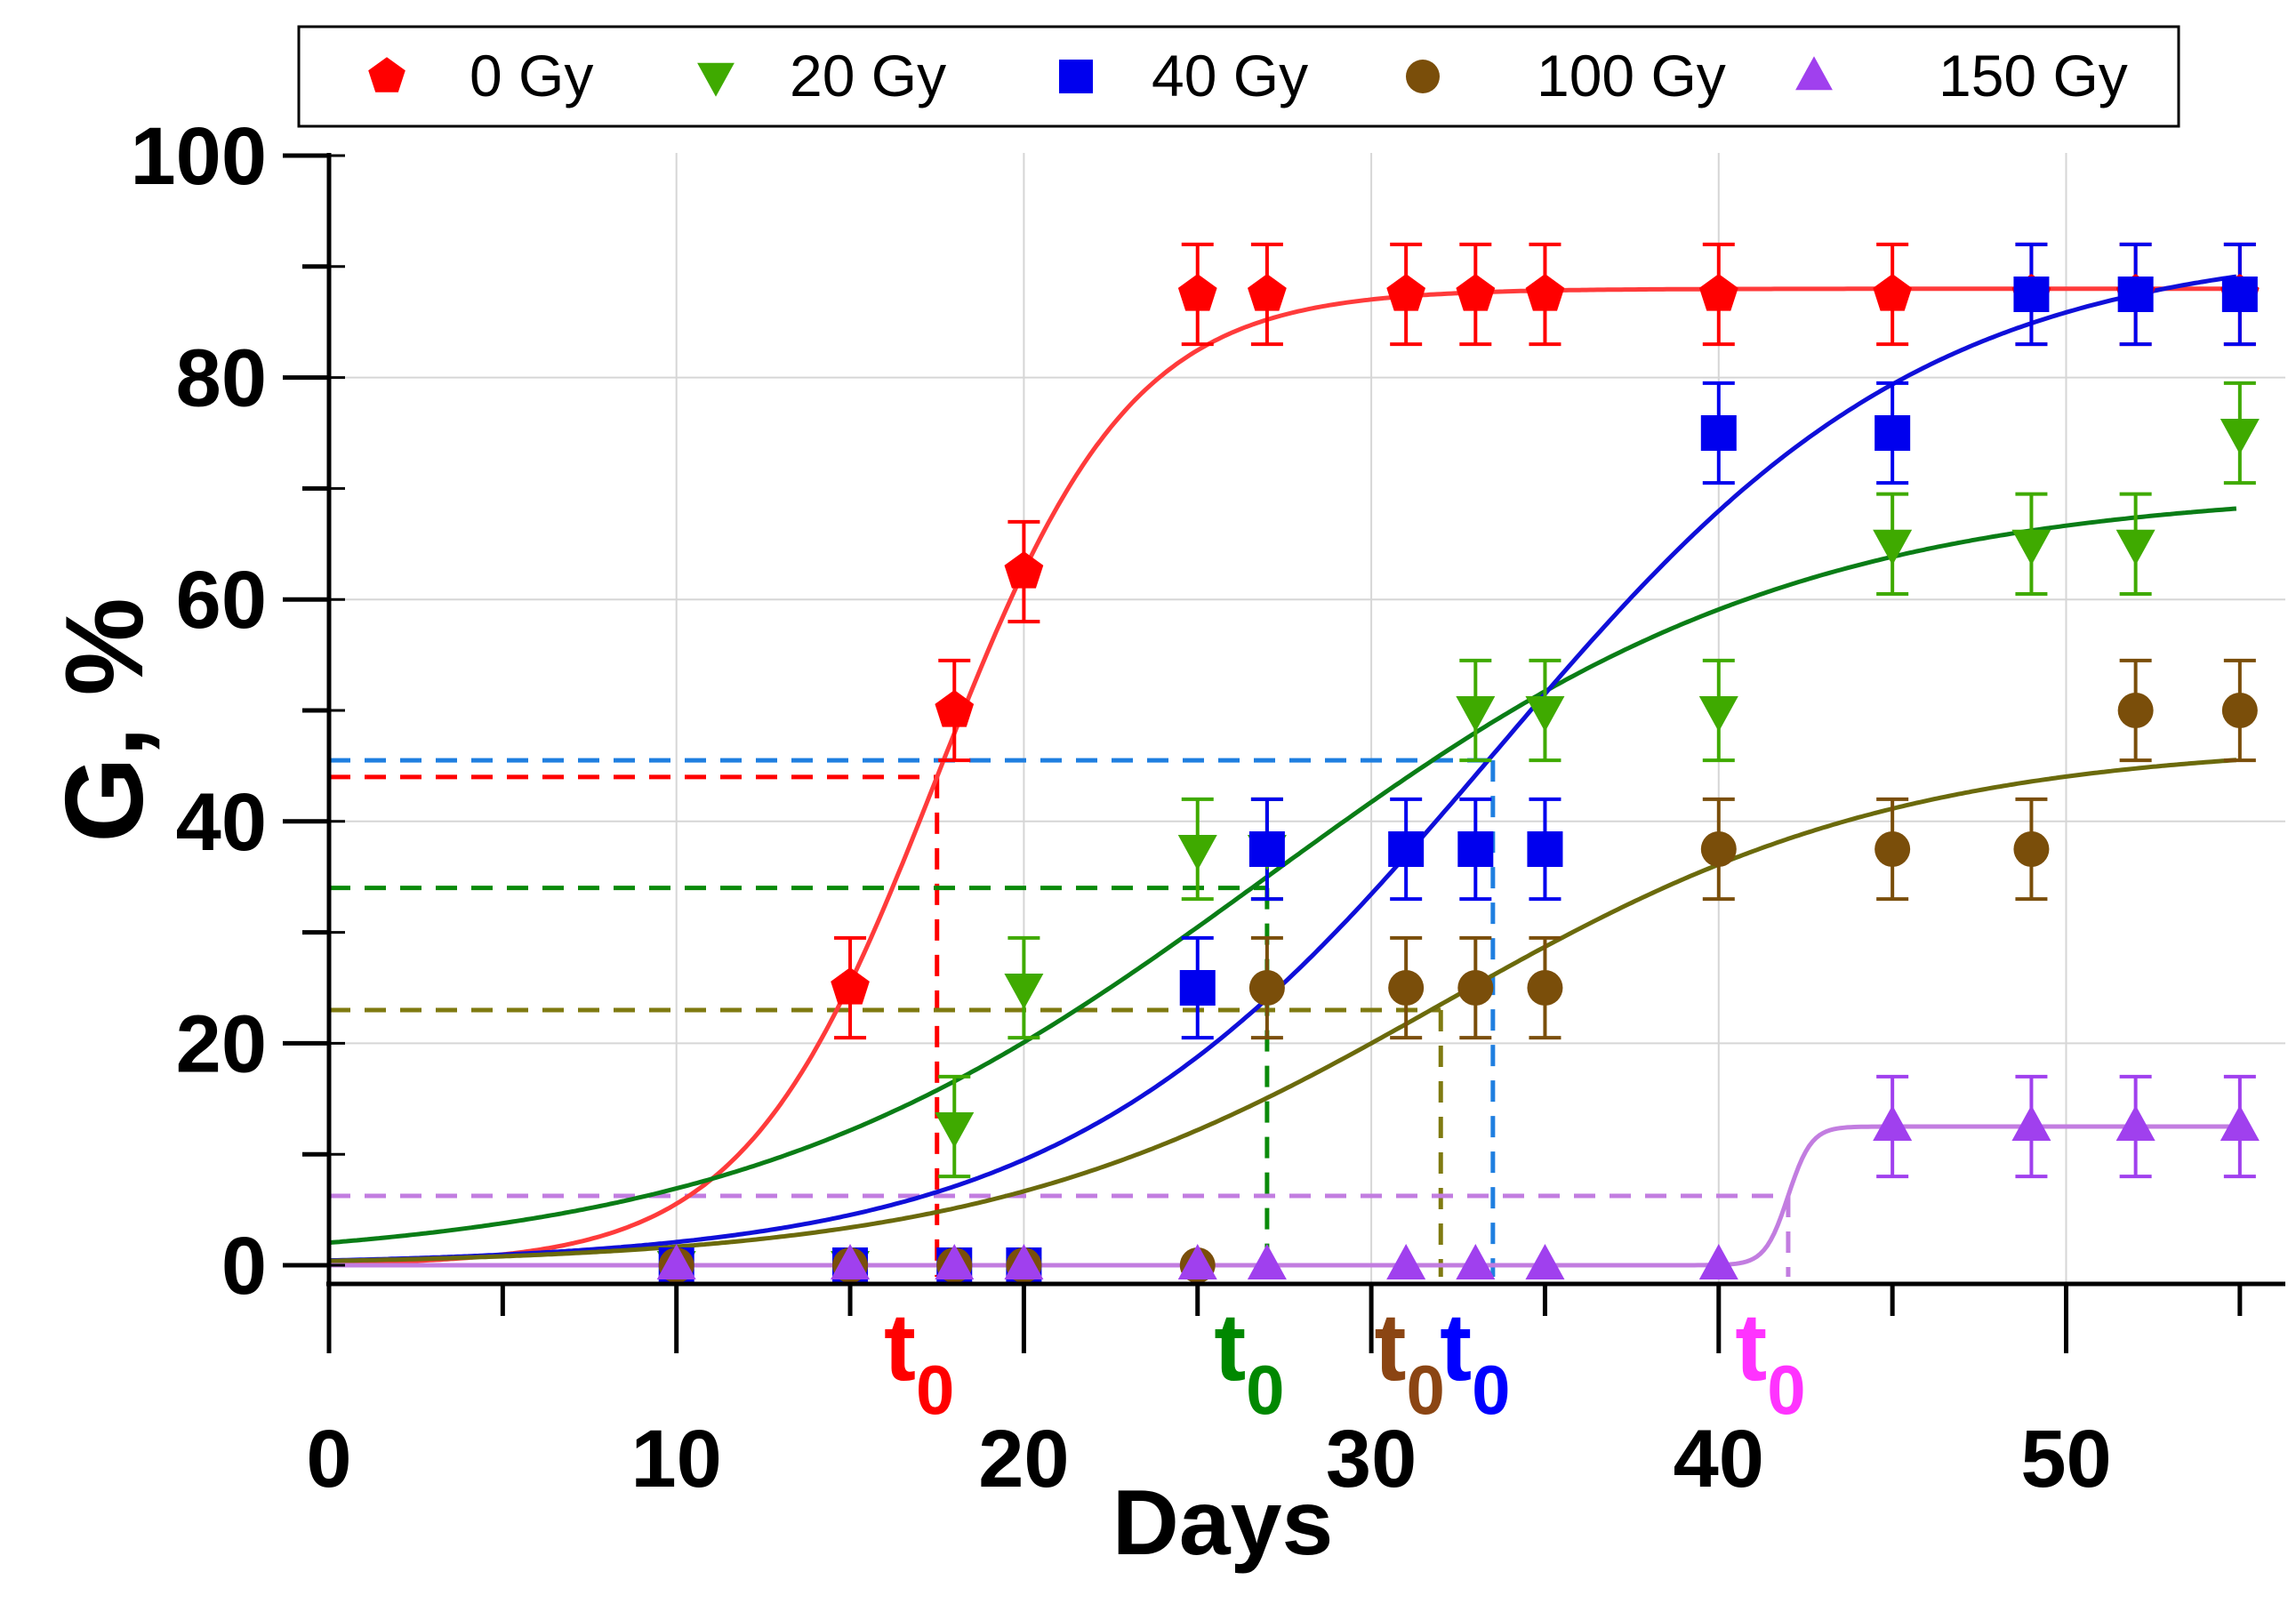  I want to click on legend-box, so click(1238, 76).